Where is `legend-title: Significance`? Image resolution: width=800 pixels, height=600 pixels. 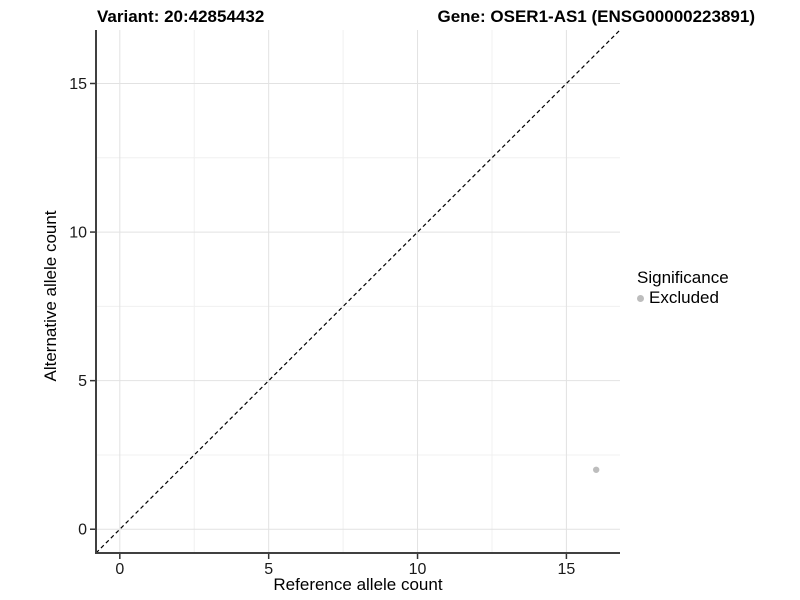 legend-title: Significance is located at coordinates (683, 277).